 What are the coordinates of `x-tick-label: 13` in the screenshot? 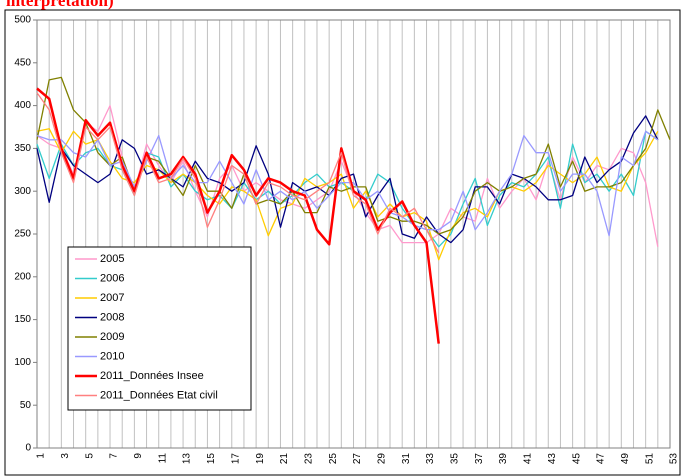 It's located at (187, 459).